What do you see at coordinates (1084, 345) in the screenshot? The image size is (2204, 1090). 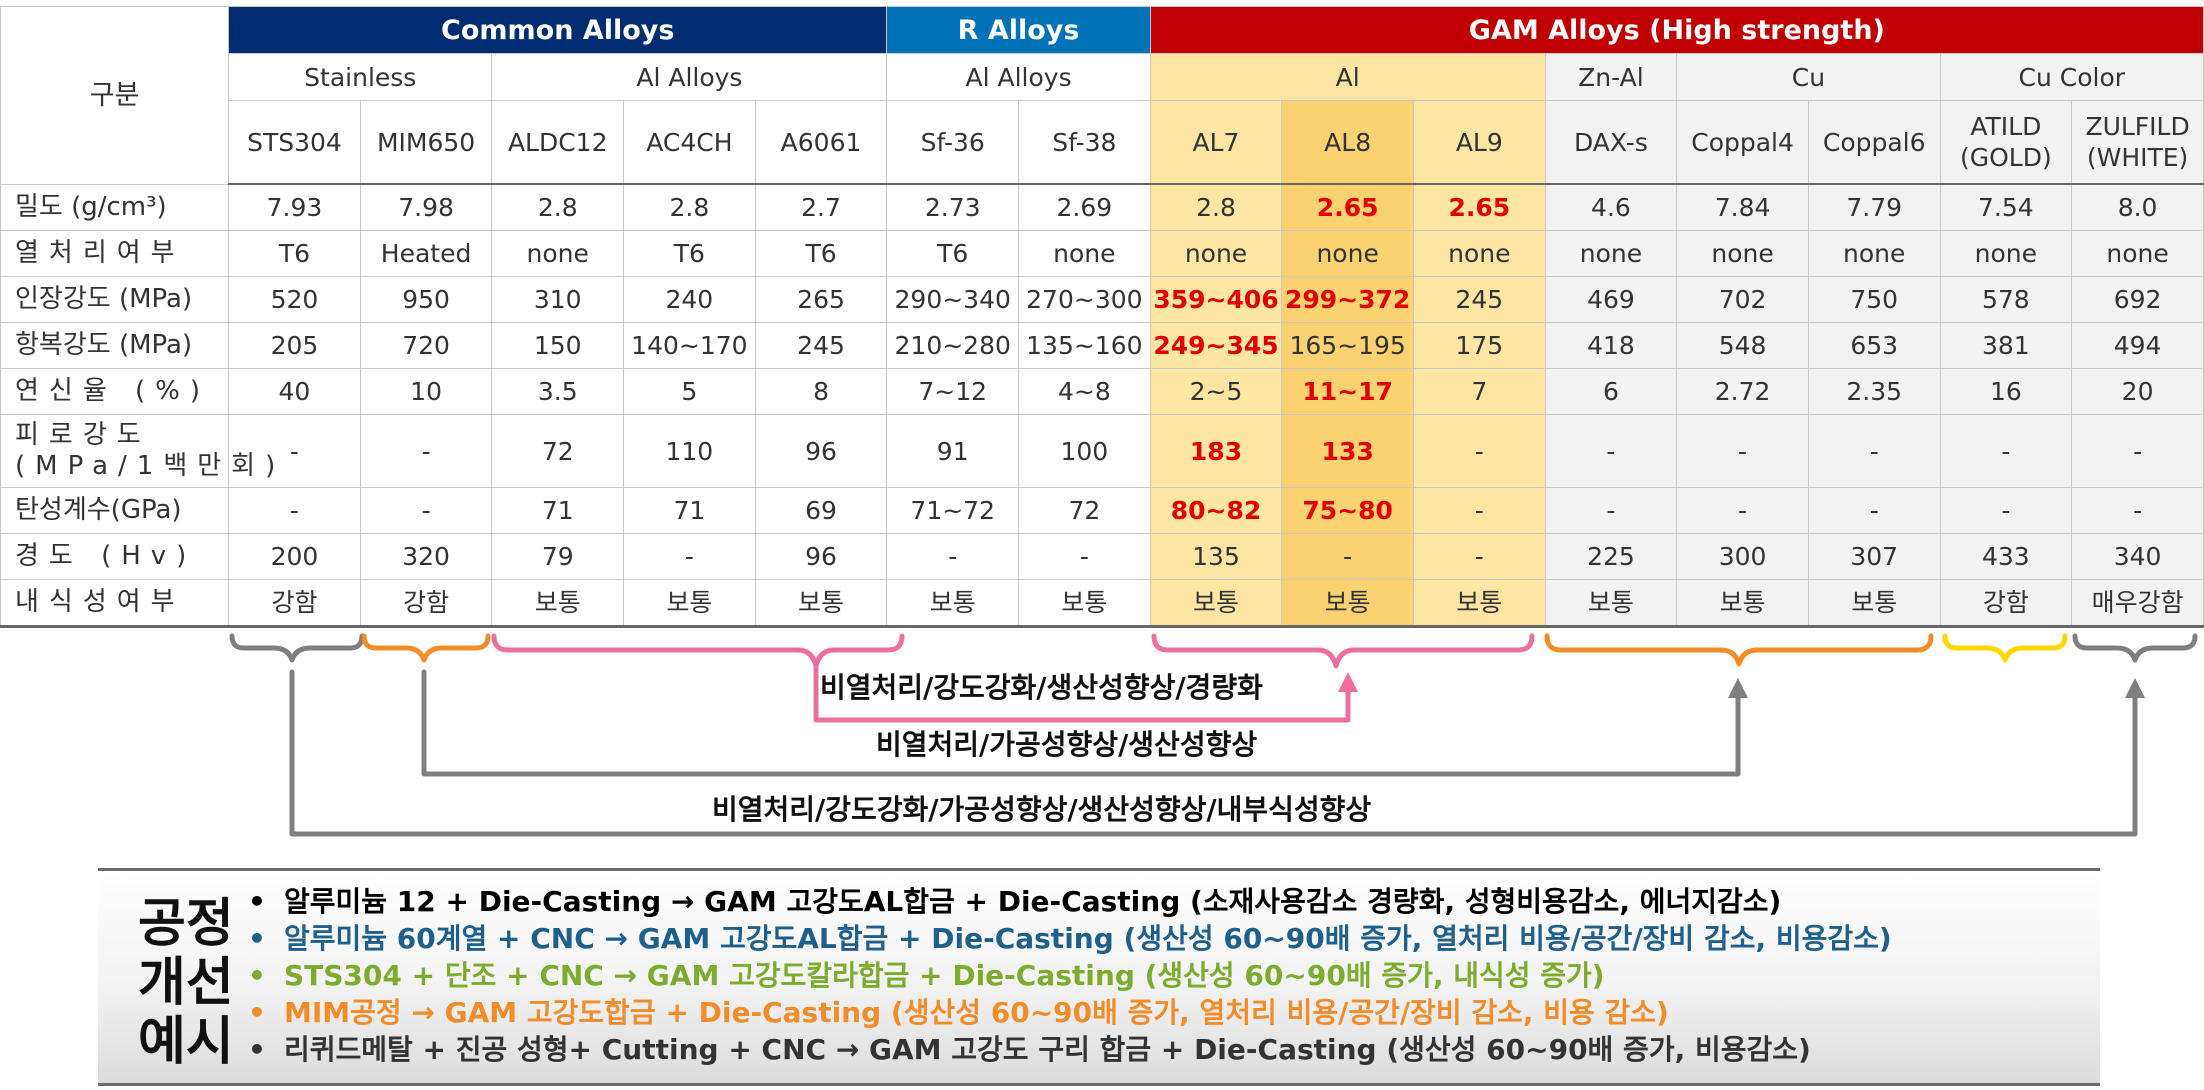 I see `table-cell: 135~160` at bounding box center [1084, 345].